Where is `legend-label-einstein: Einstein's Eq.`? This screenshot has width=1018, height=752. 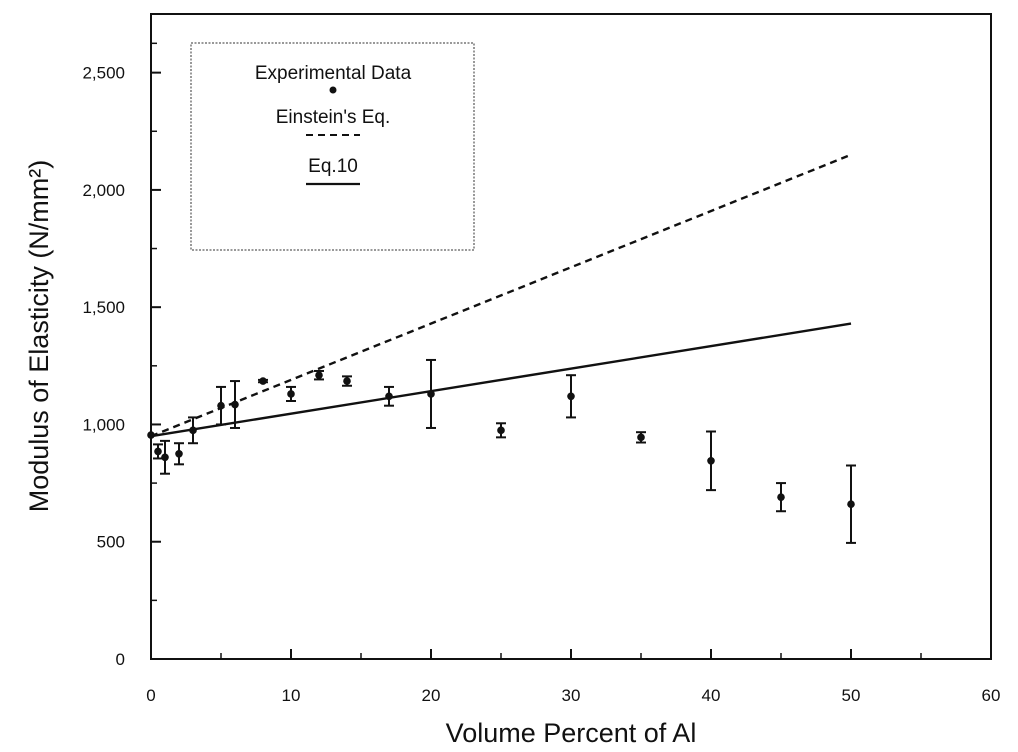
legend-label-einstein: Einstein's Eq. is located at coordinates (333, 117).